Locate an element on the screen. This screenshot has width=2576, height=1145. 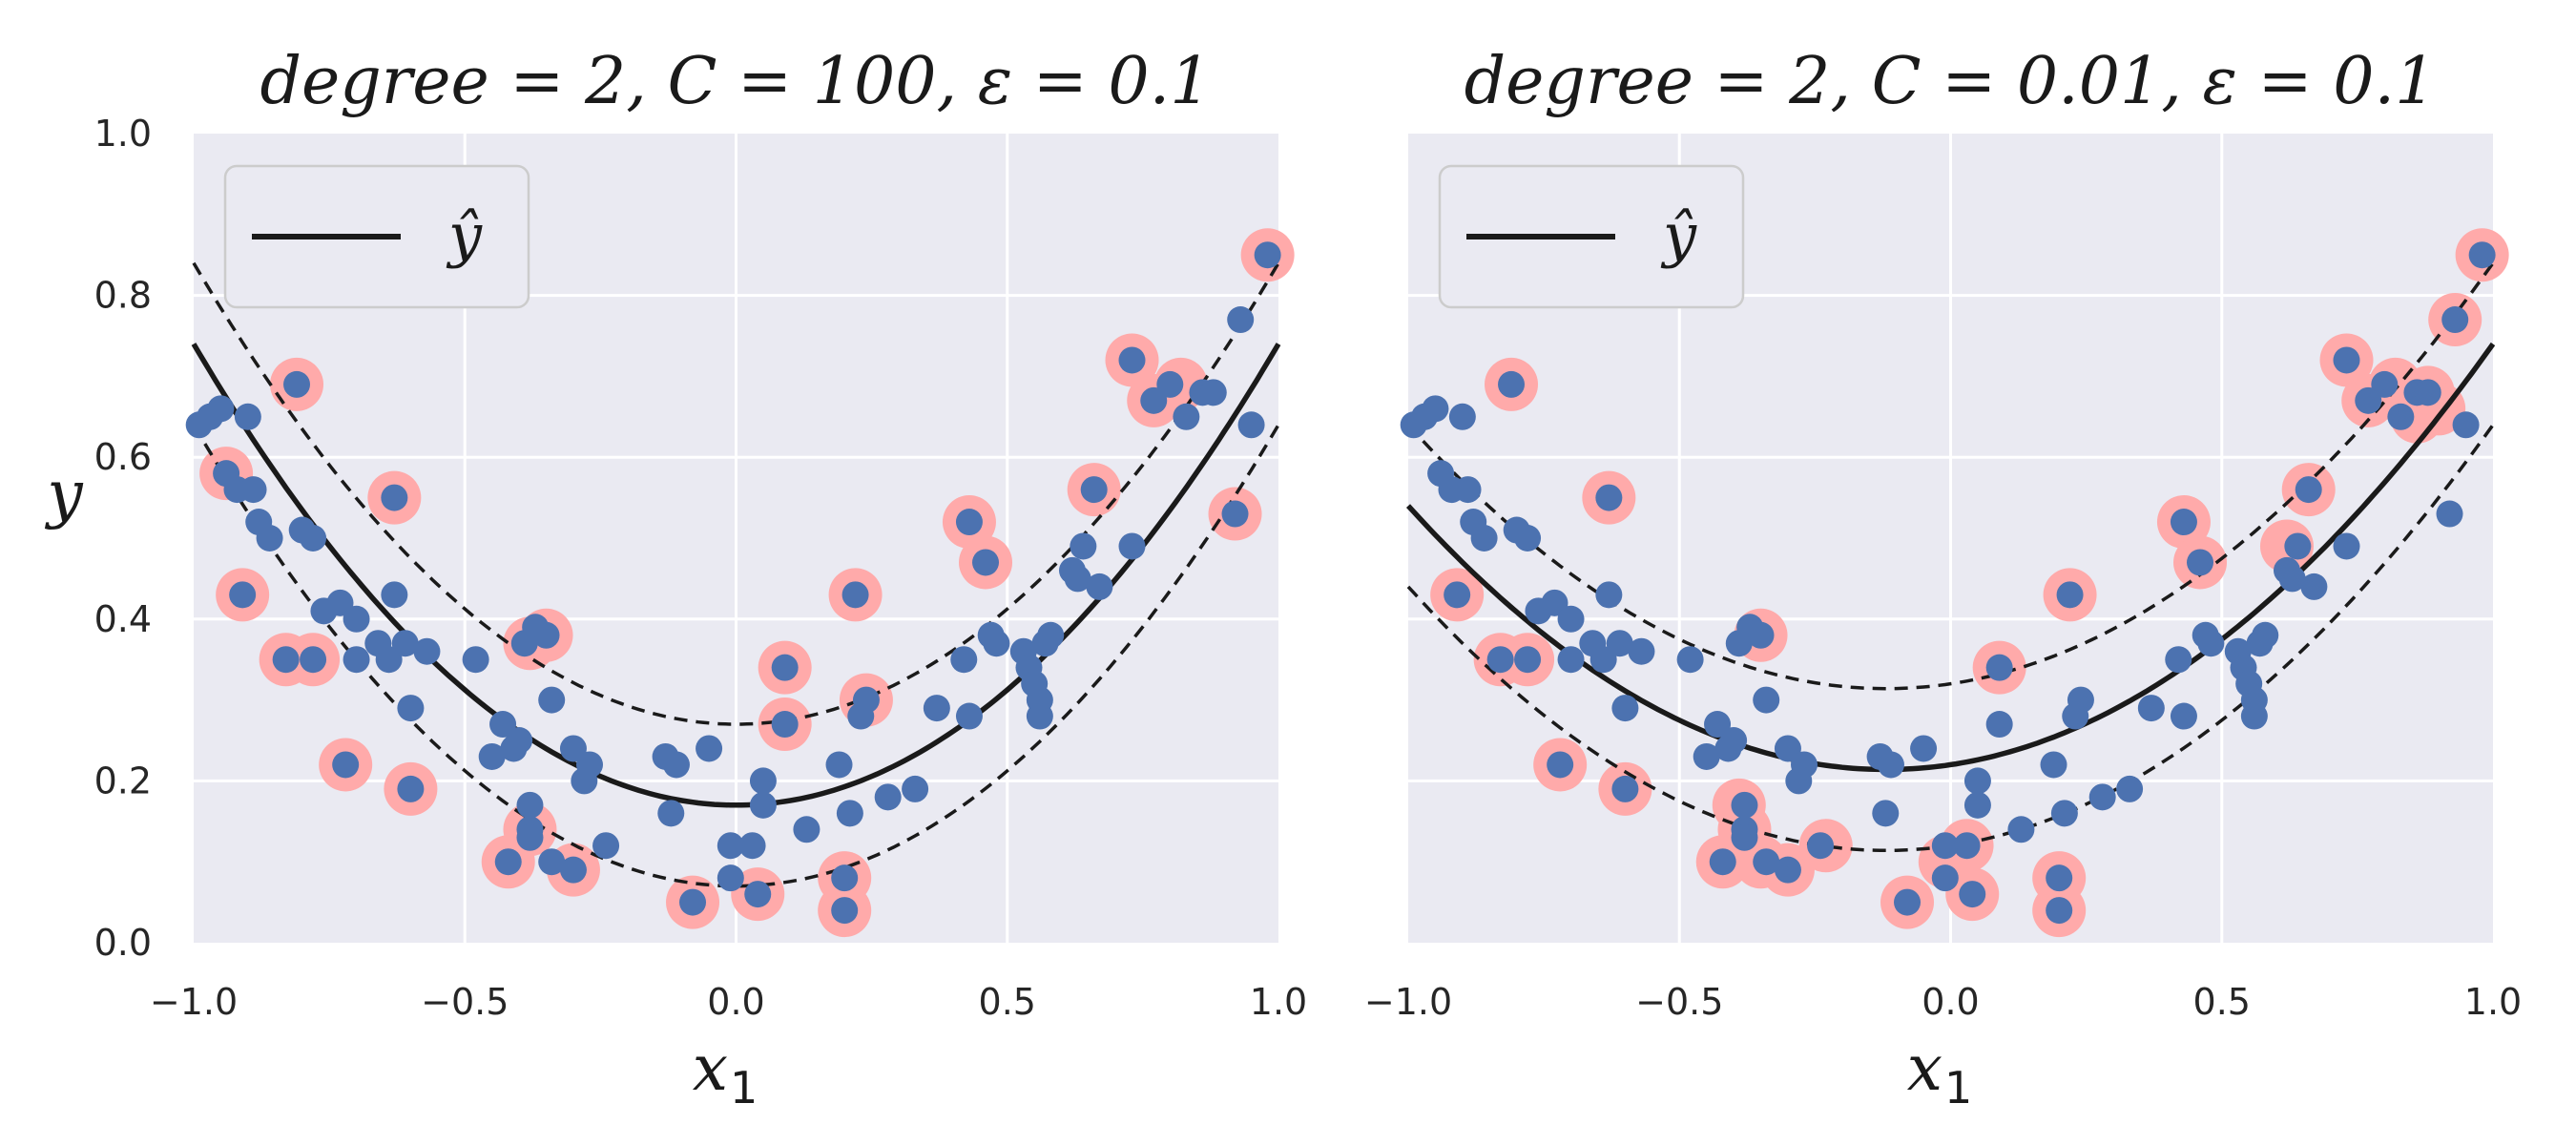
y-tick-label: 0.2 is located at coordinates (123, 781).